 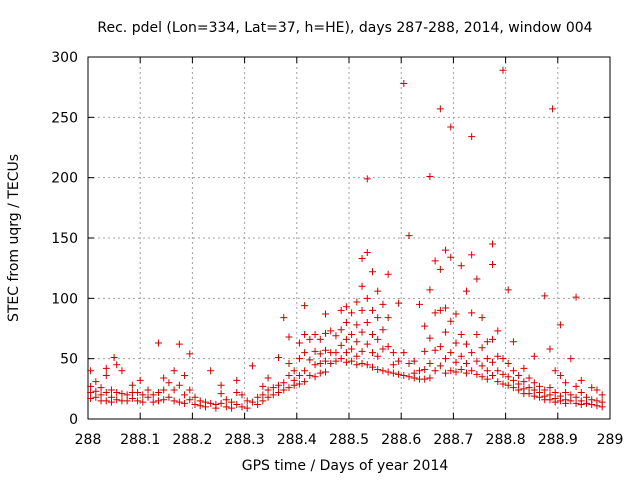 I want to click on y-tick-label: 150, so click(x=64, y=239).